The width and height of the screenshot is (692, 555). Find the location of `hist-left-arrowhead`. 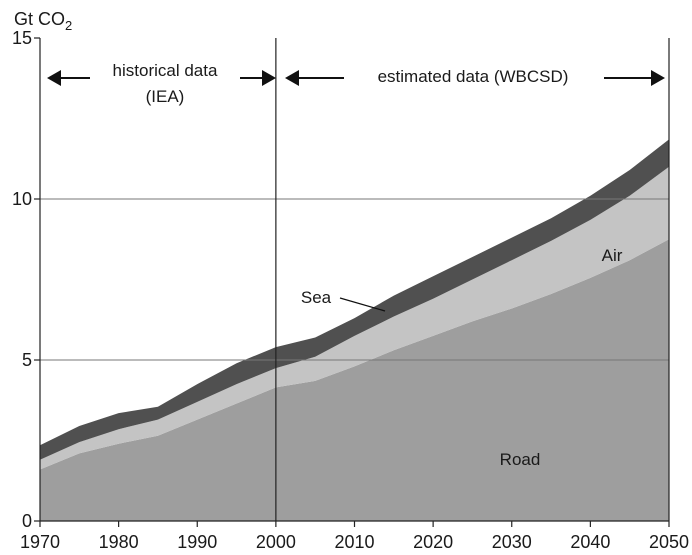

hist-left-arrowhead is located at coordinates (54, 78).